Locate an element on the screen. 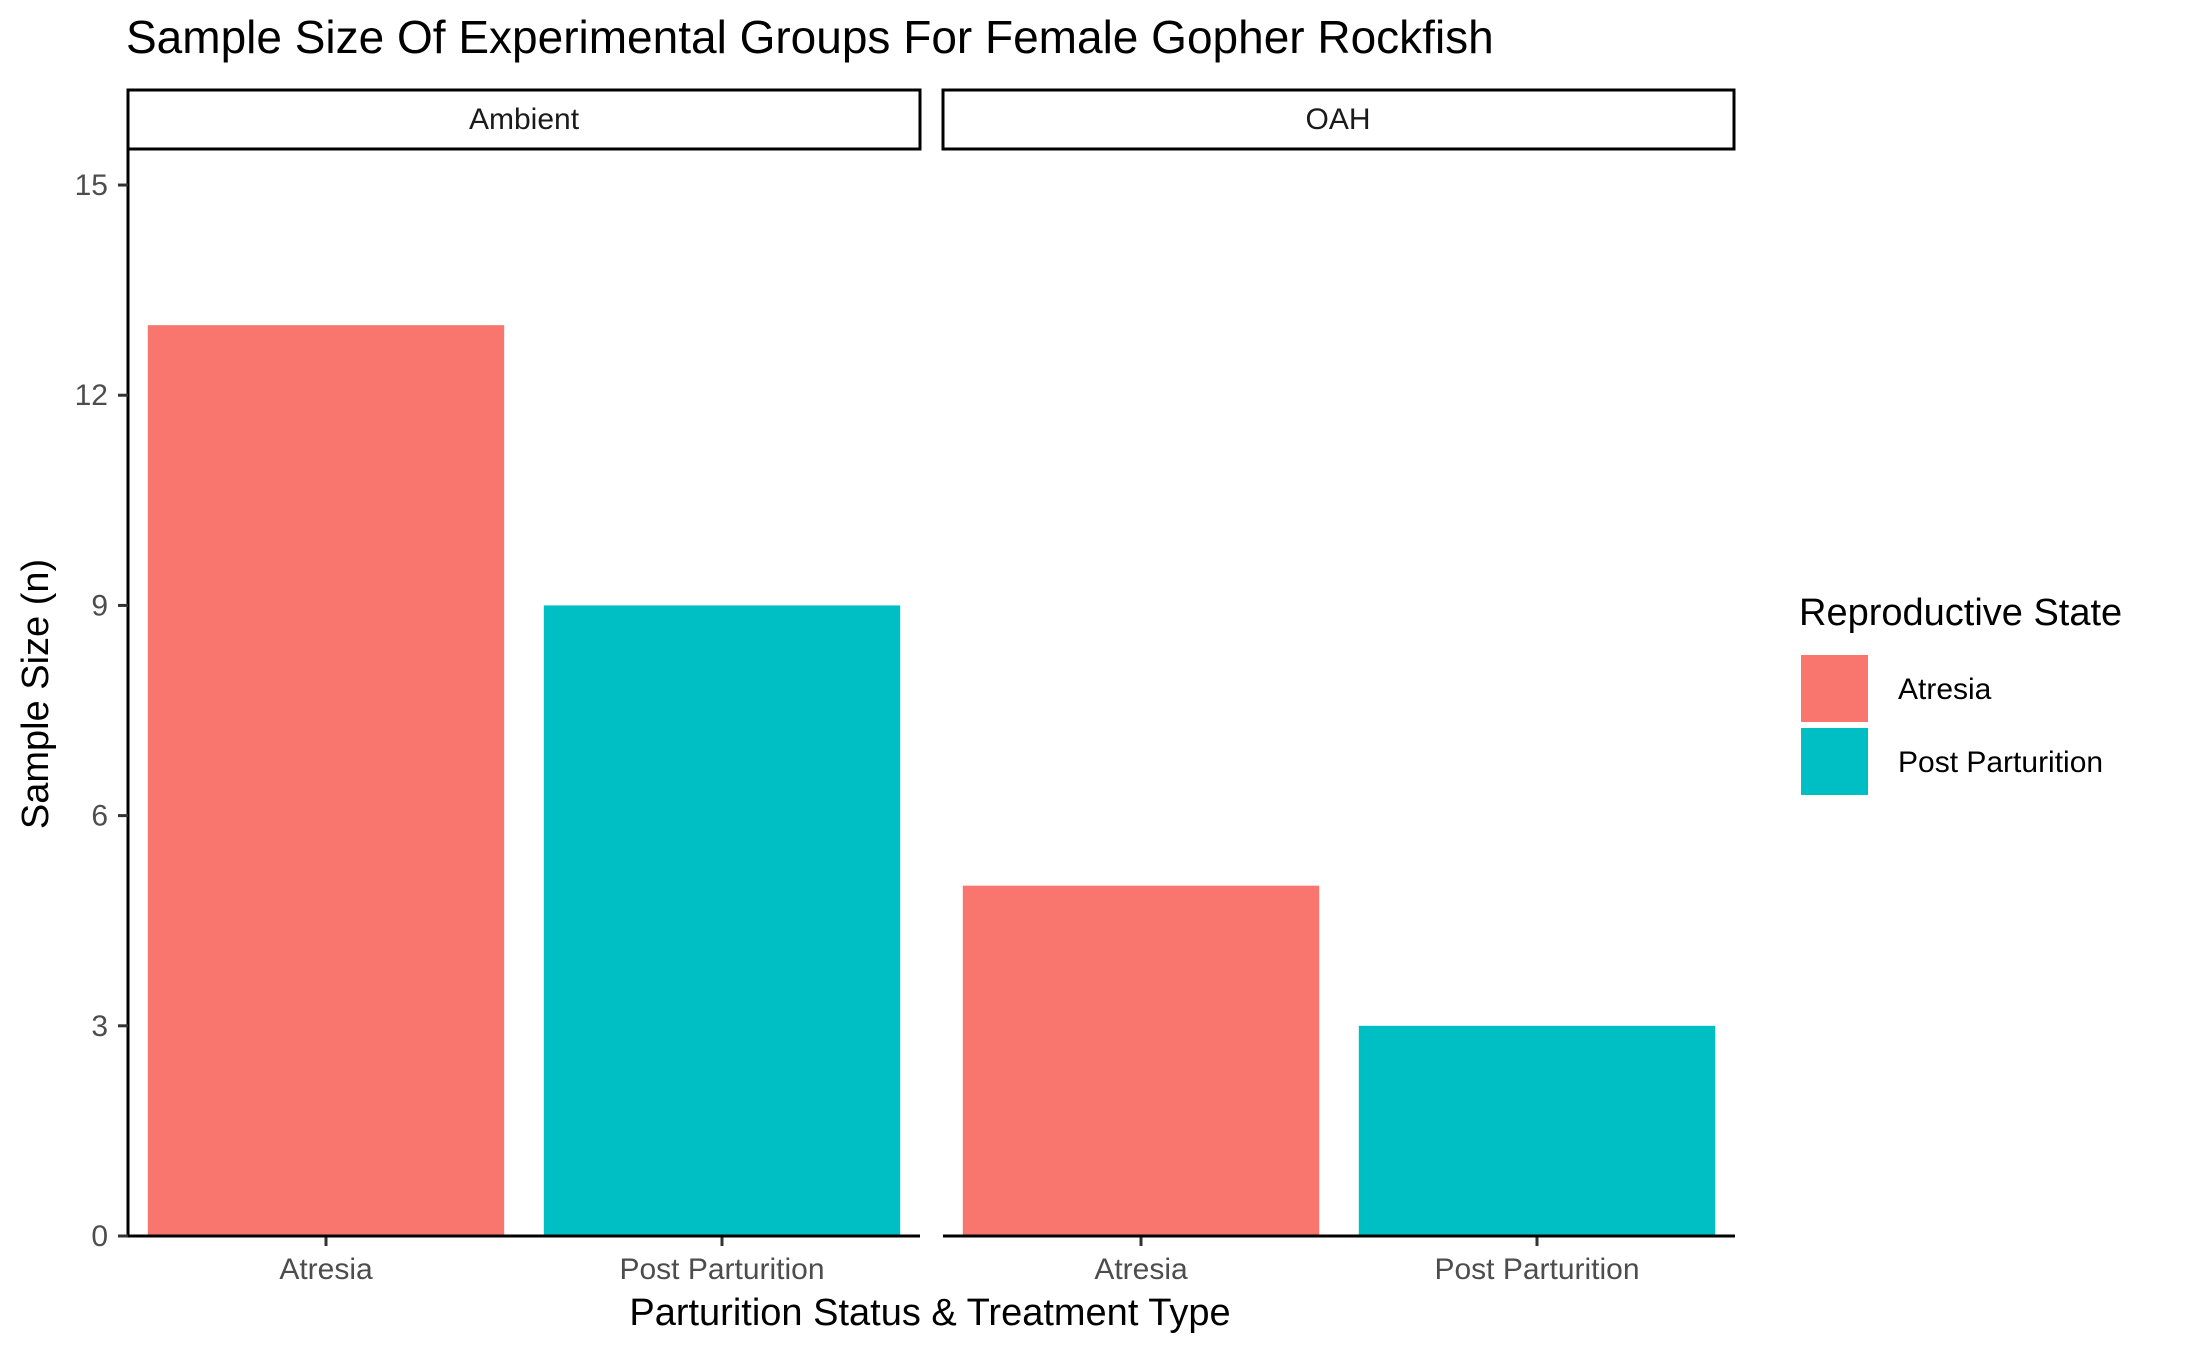 This screenshot has width=2187, height=1349. legend-label: Post Parturition is located at coordinates (2000, 762).